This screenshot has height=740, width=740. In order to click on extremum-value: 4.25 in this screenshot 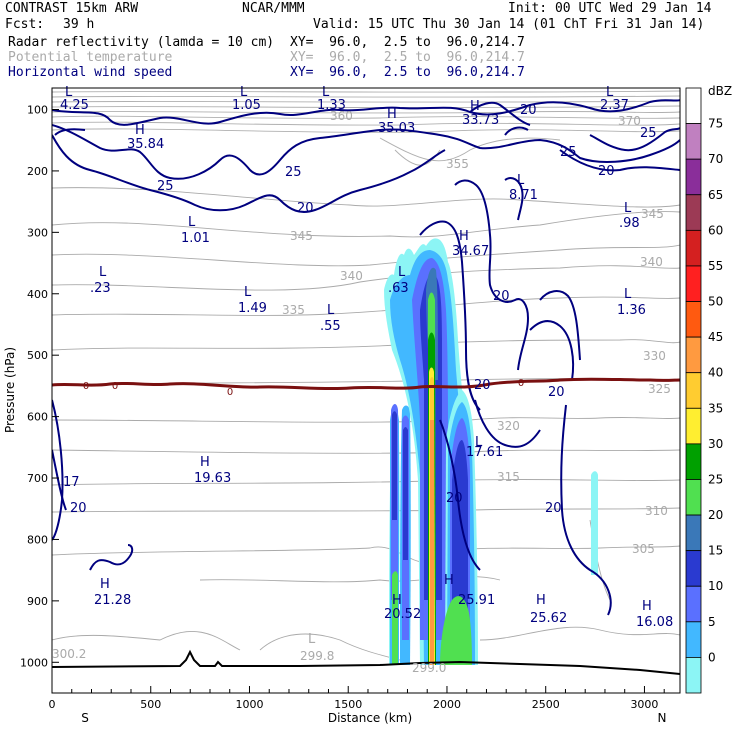, I will do `click(74, 105)`.